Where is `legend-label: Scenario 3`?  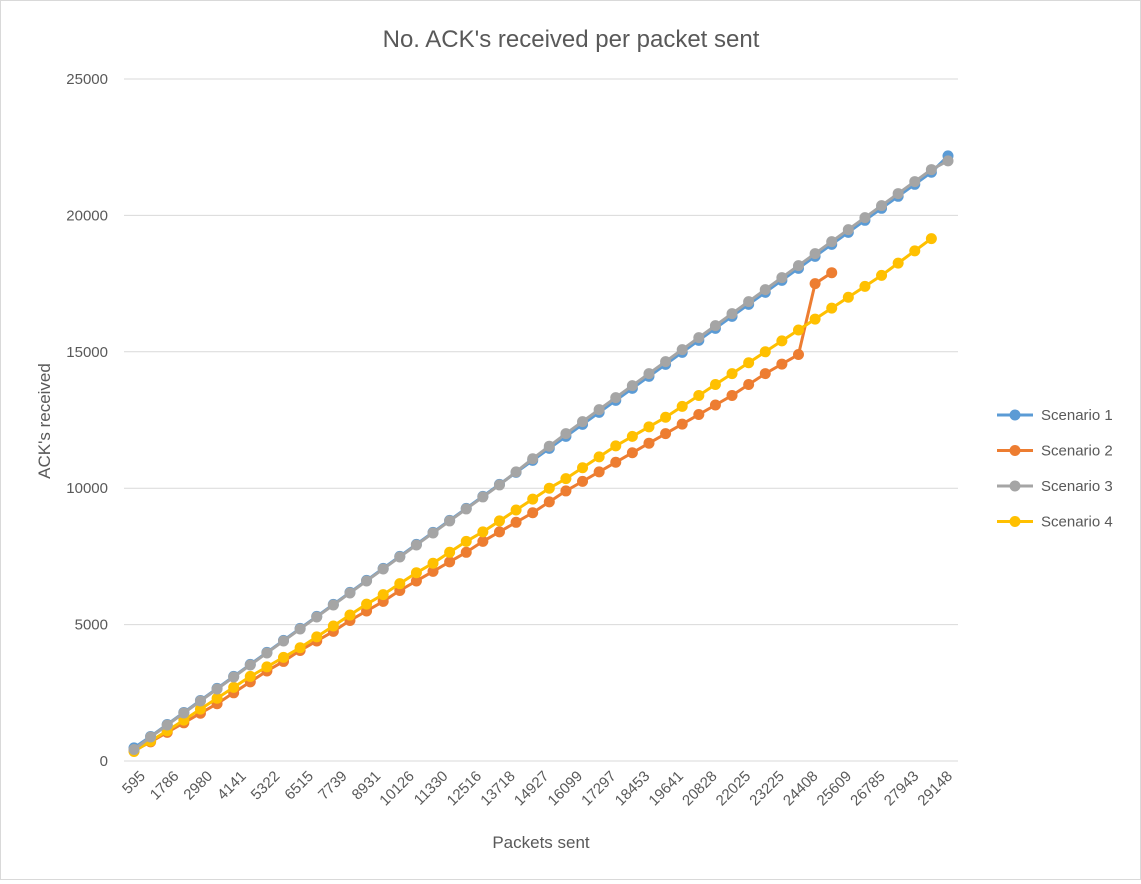 legend-label: Scenario 3 is located at coordinates (1077, 486).